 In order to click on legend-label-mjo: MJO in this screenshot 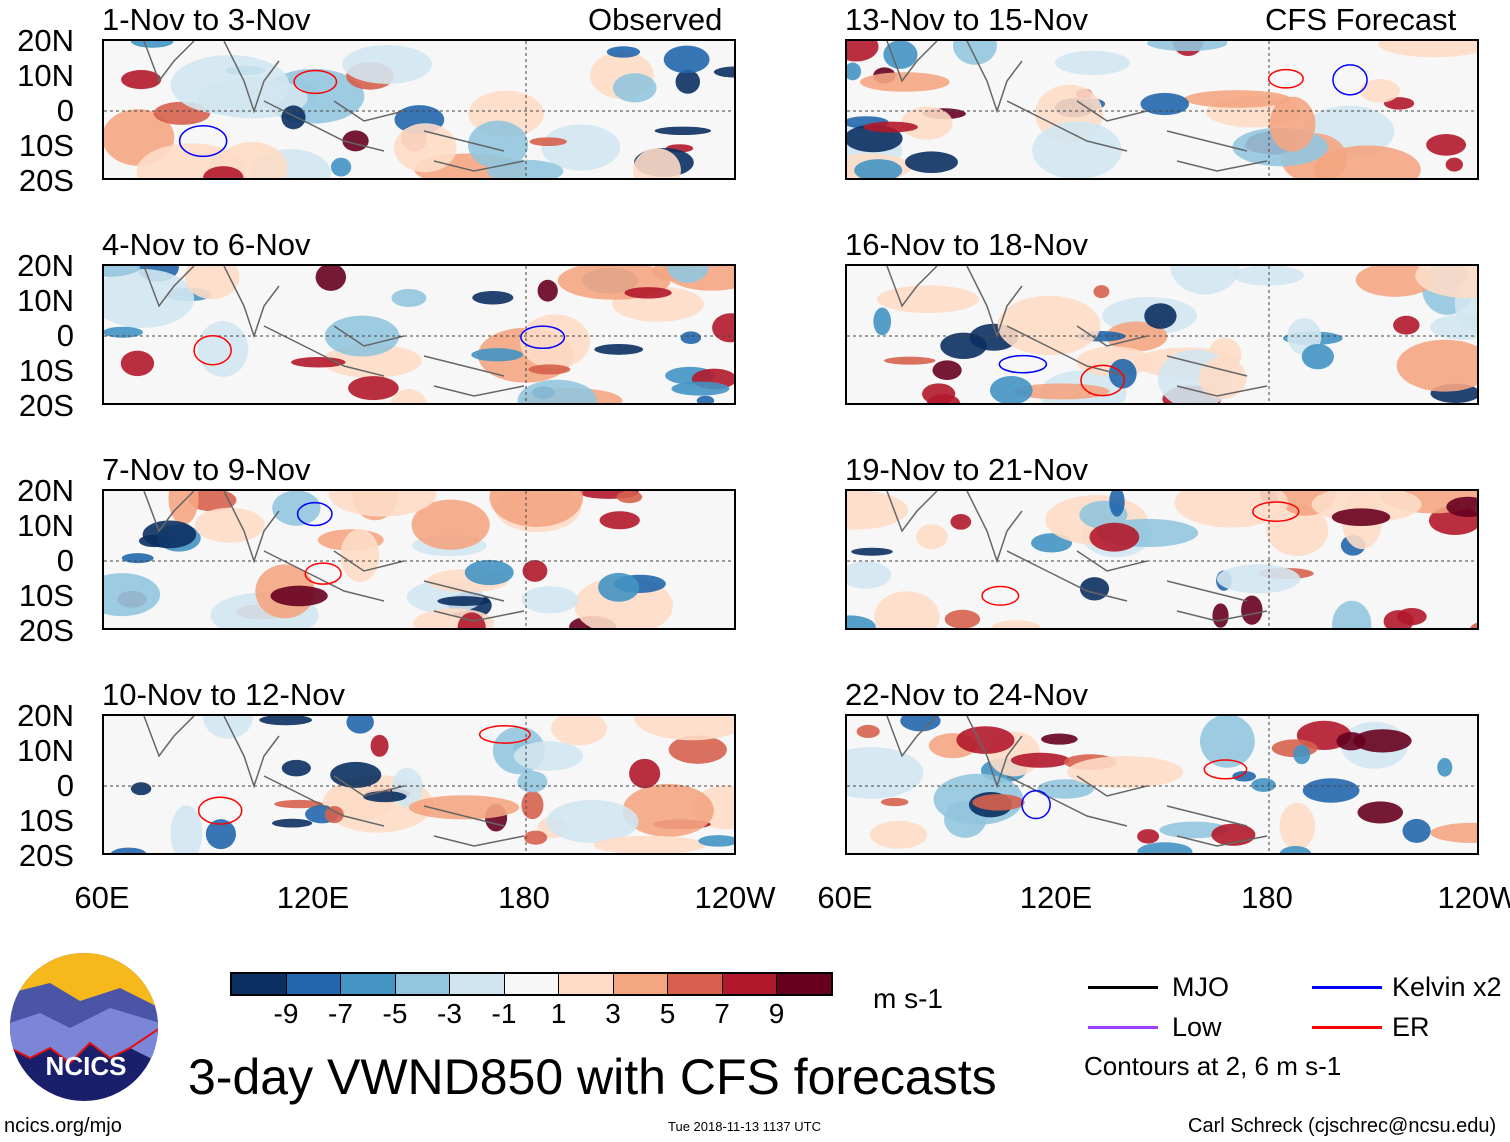, I will do `click(1200, 987)`.